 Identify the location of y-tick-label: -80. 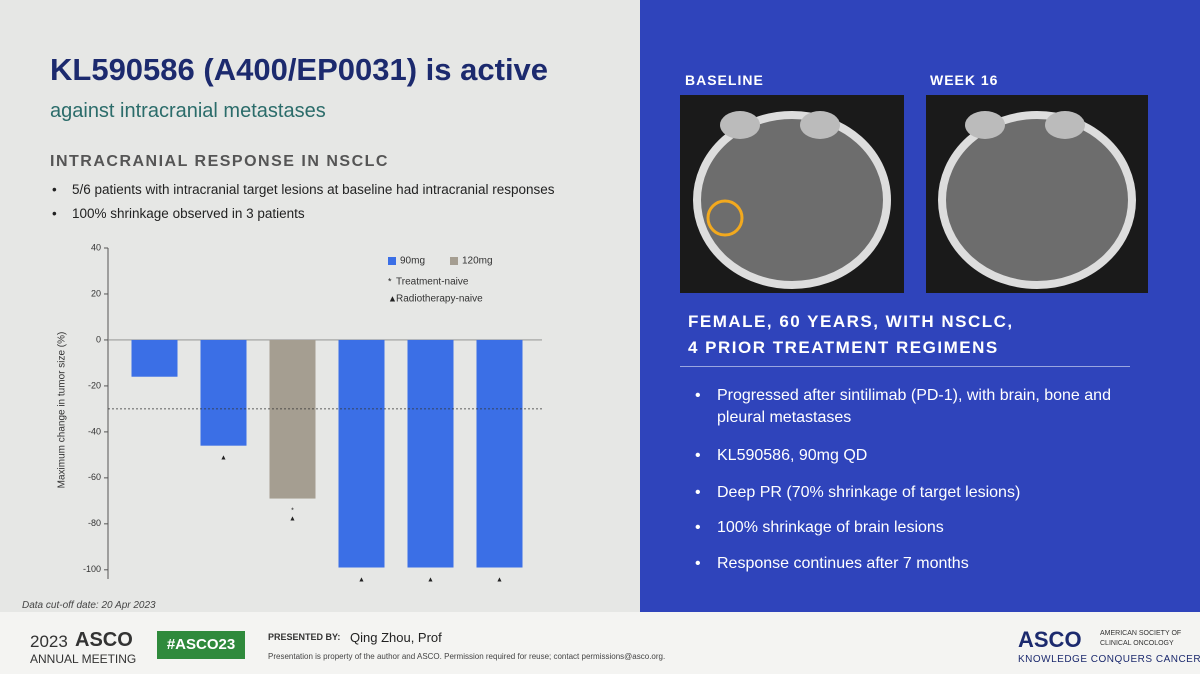
(94, 523).